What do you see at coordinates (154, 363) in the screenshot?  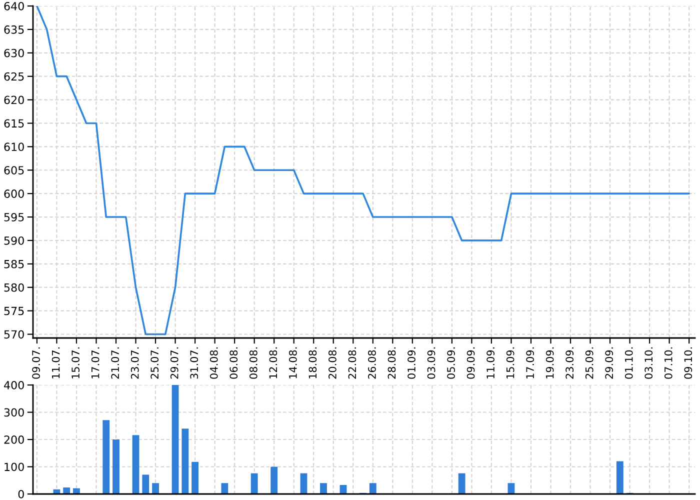 I see `x-tick-label: 25.07.` at bounding box center [154, 363].